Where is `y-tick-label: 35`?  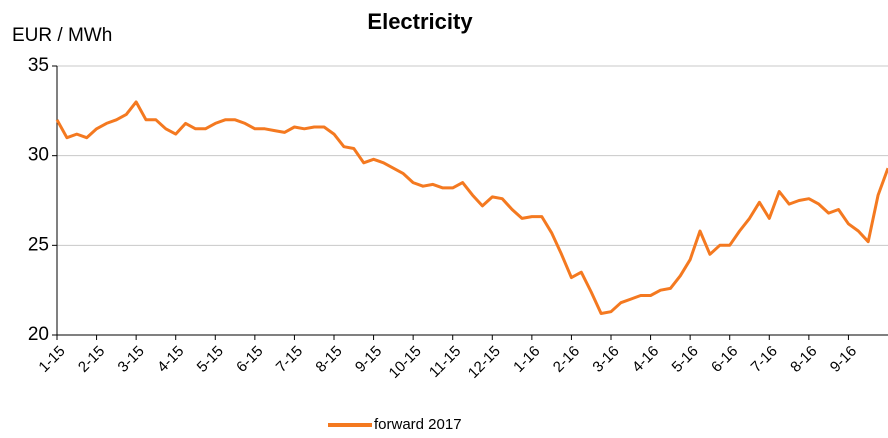
y-tick-label: 35 is located at coordinates (38, 65).